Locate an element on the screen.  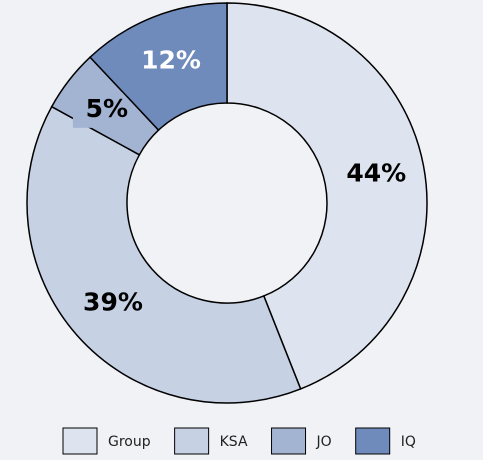
data-label: 39% is located at coordinates (113, 302).